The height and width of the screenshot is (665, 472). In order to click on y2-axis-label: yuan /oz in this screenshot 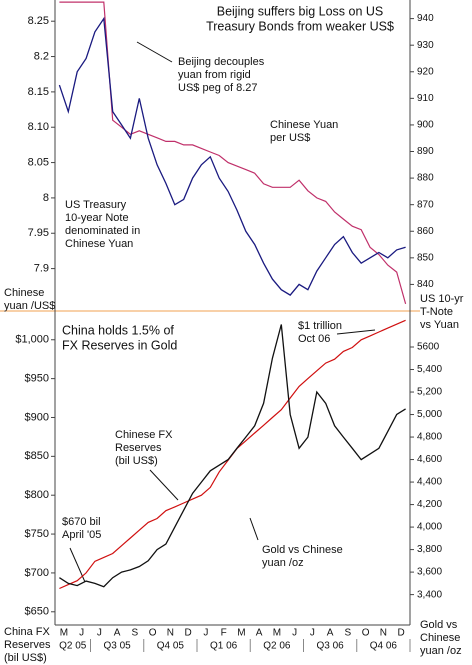, I will do `click(441, 651)`.